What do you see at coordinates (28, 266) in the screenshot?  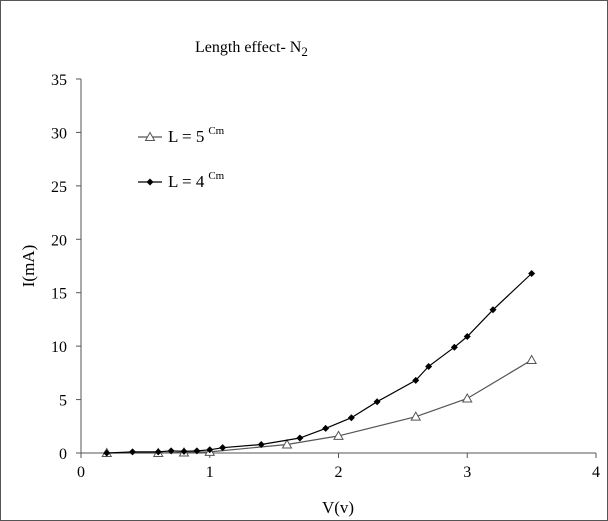 I see `y-axis-label: I(mA)` at bounding box center [28, 266].